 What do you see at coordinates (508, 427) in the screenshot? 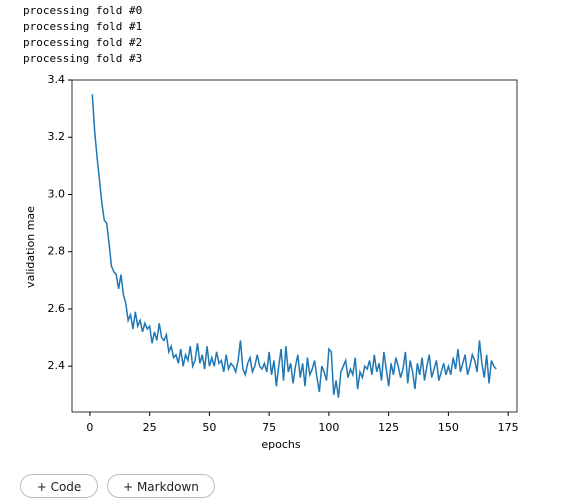
I see `x-tick-label: 175` at bounding box center [508, 427].